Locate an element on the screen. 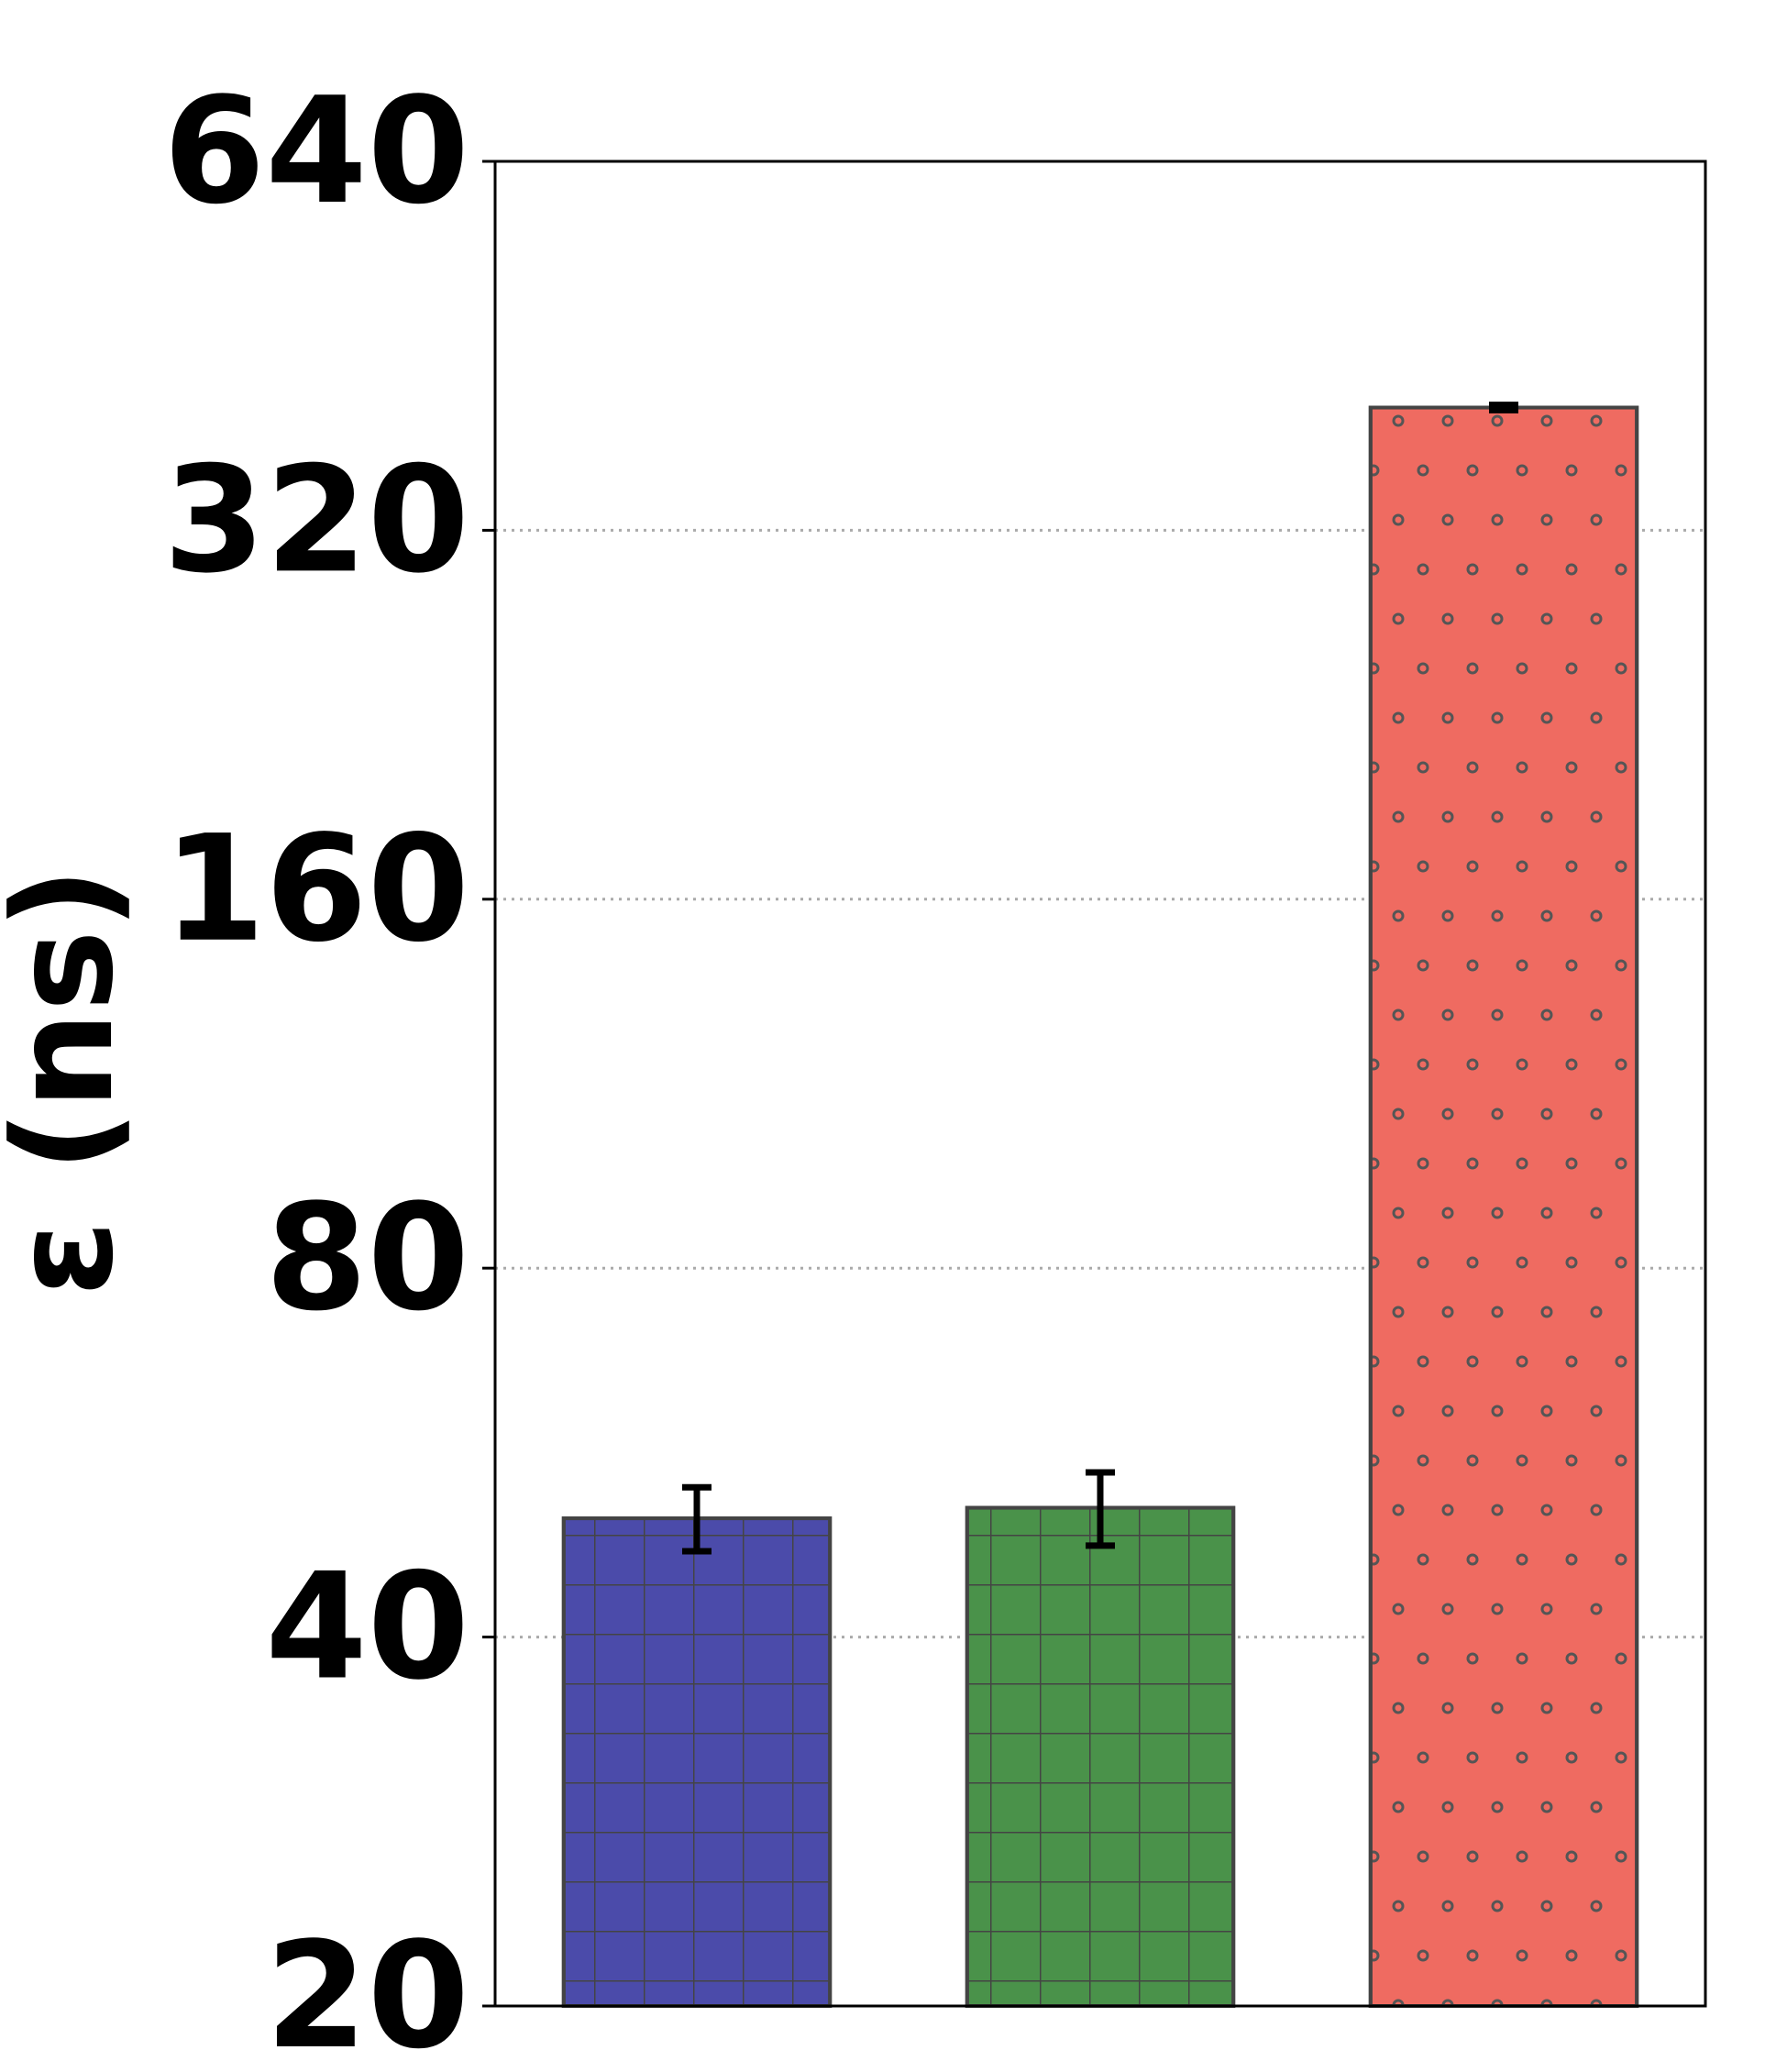 This screenshot has width=1776, height=2072. y-tick-label: 320 is located at coordinates (316, 519).